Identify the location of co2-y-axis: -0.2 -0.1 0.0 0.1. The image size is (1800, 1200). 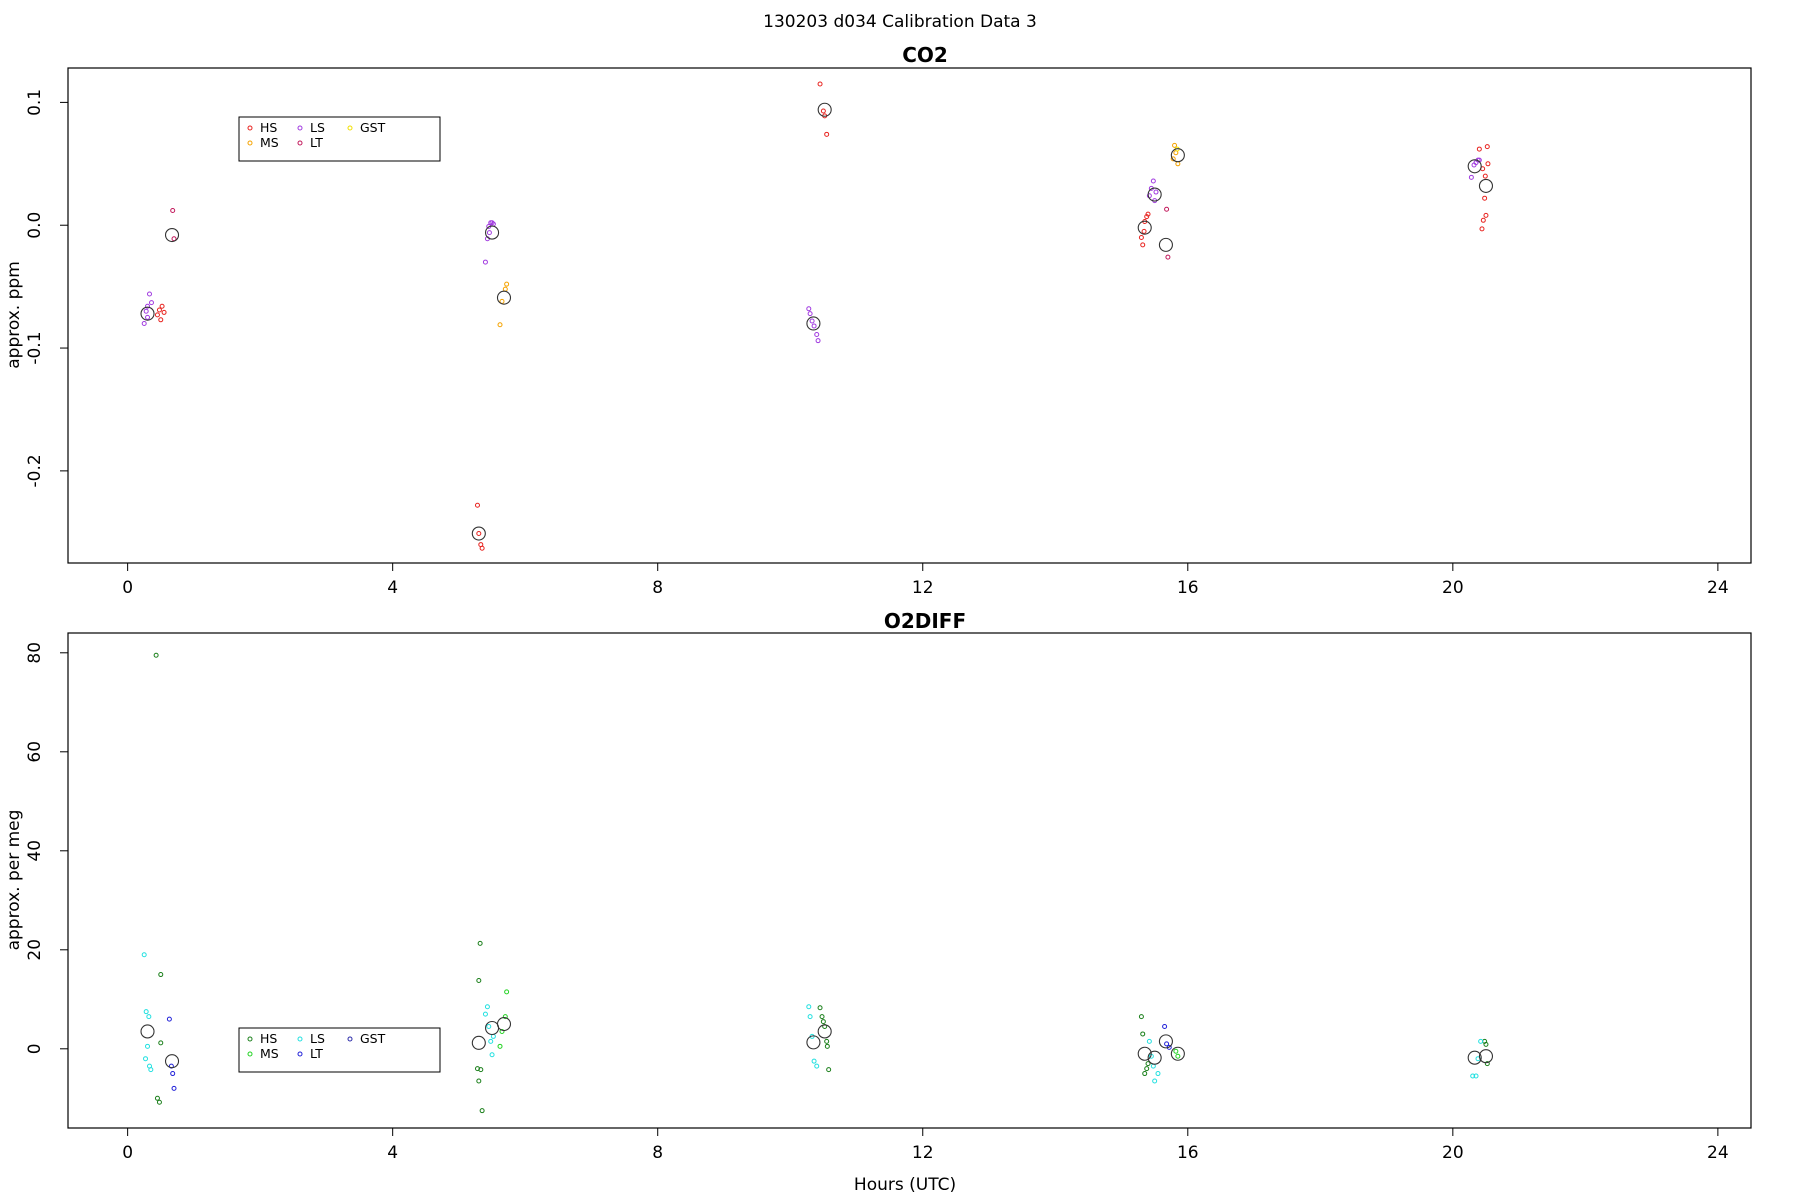
(47, 288).